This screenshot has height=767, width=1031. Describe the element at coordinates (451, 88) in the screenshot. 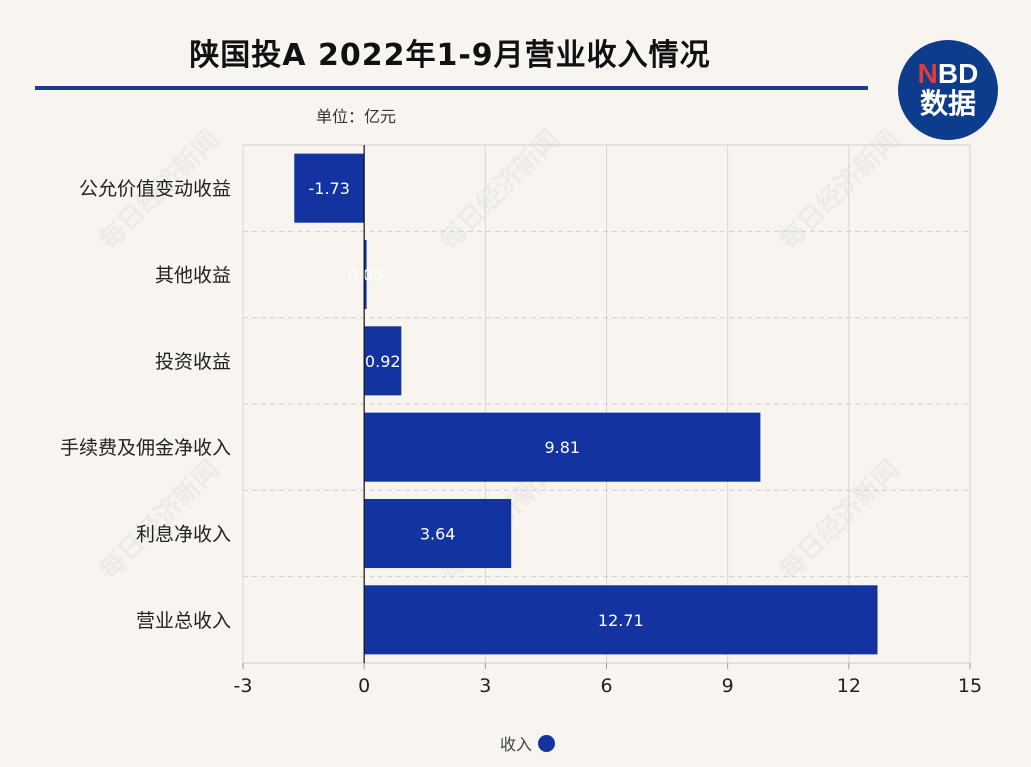

I see `title-rule` at that location.